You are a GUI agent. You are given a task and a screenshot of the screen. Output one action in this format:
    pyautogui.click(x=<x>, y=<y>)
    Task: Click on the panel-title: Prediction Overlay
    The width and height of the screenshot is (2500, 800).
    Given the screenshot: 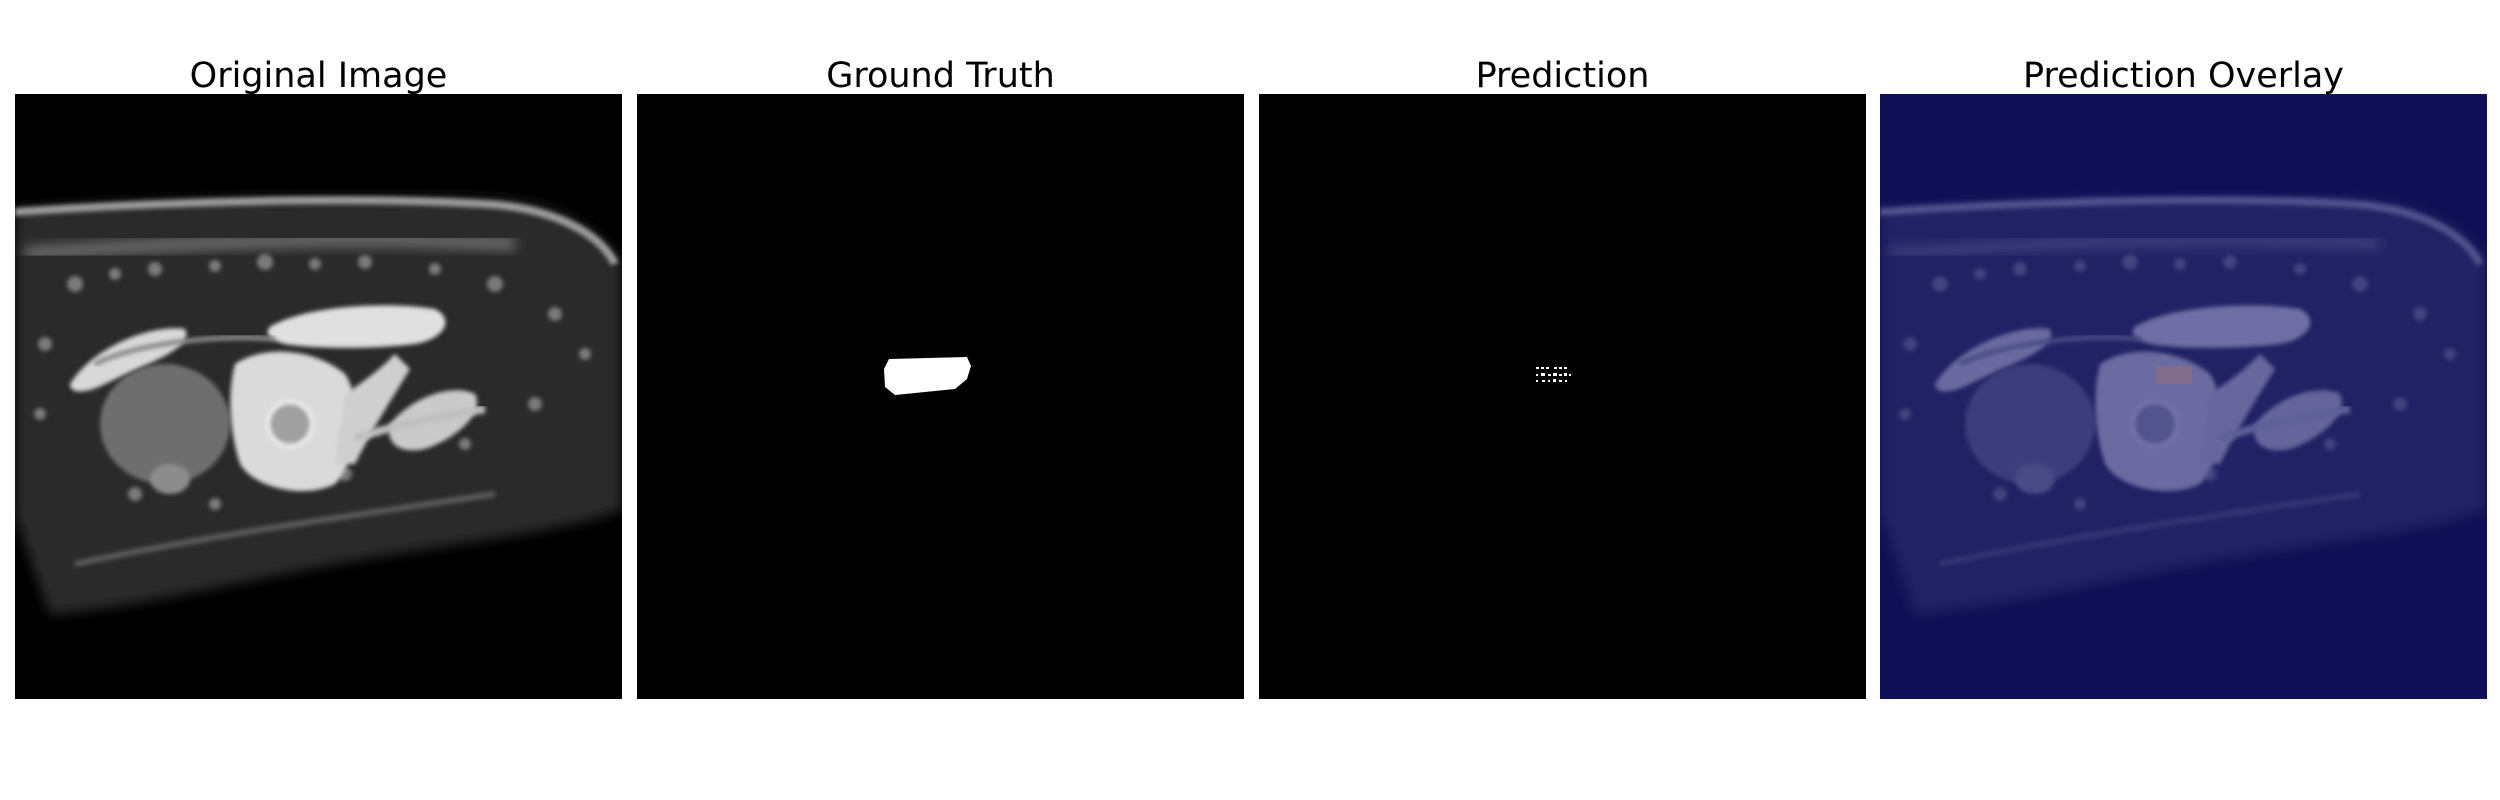 What is the action you would take?
    pyautogui.click(x=2183, y=76)
    